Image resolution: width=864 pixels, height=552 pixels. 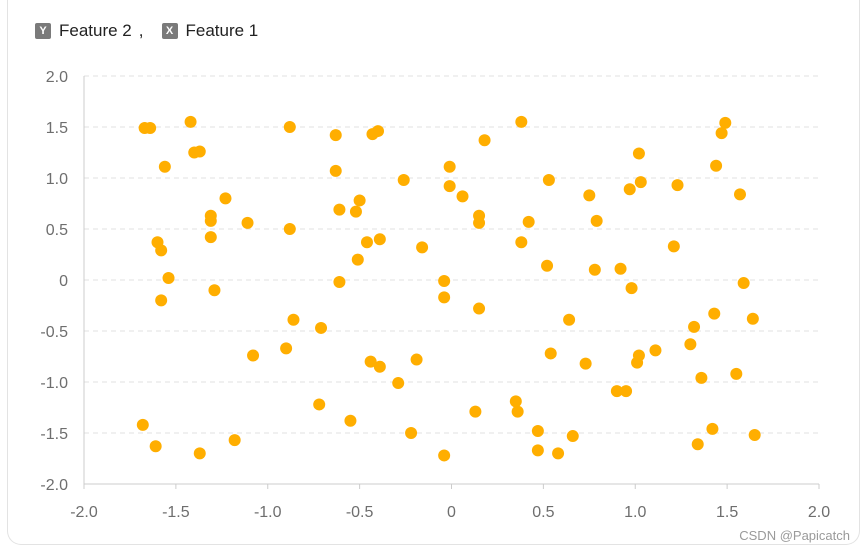 What do you see at coordinates (95, 30) in the screenshot?
I see `legend-label-y: Feature 2` at bounding box center [95, 30].